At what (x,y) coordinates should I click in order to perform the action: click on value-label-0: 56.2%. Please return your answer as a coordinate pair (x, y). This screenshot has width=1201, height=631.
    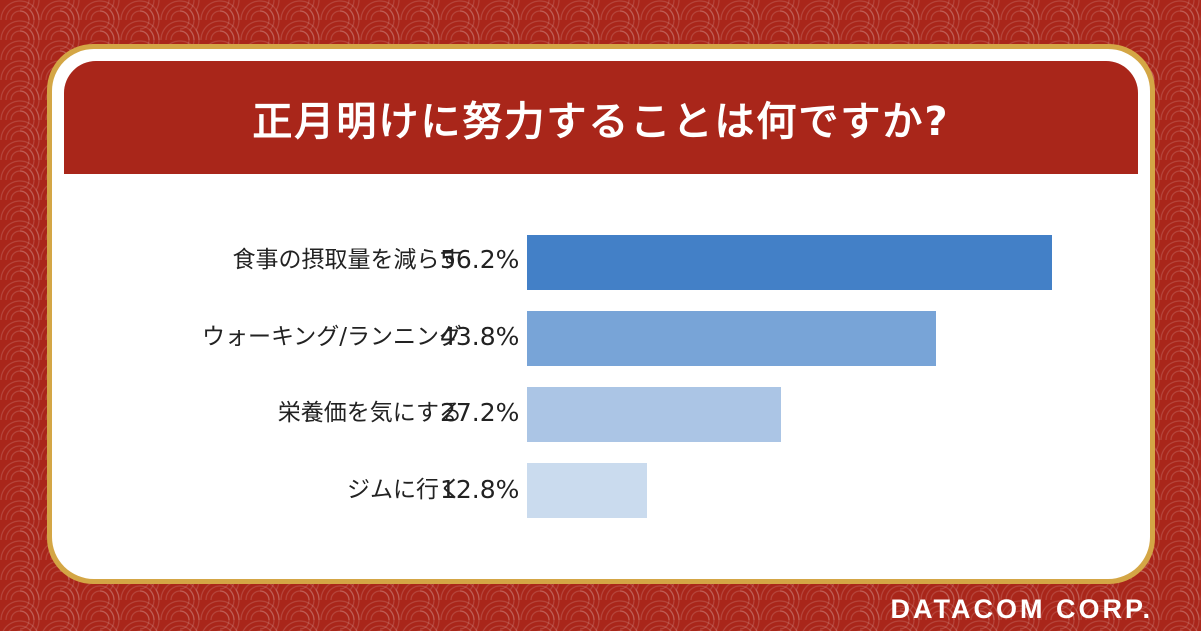
    Looking at the image, I should click on (480, 259).